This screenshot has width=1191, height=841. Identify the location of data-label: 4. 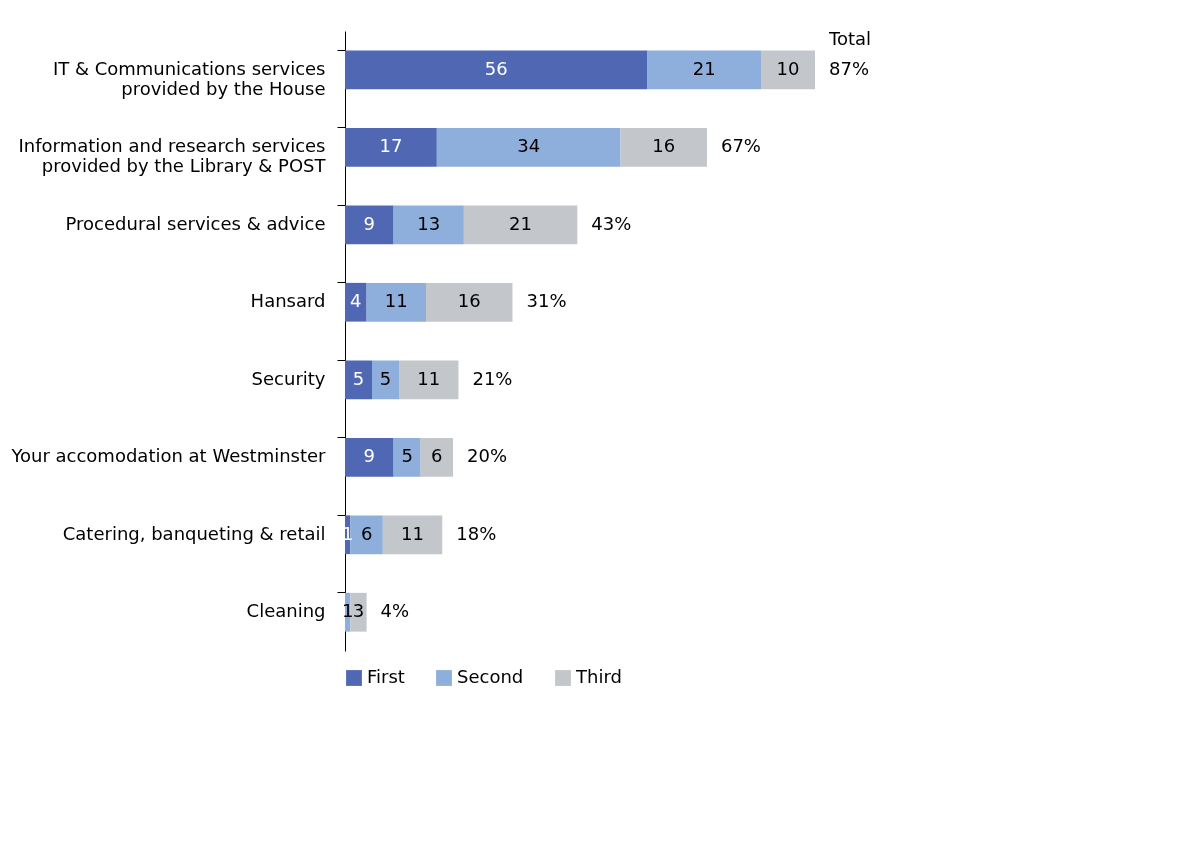
(356, 301).